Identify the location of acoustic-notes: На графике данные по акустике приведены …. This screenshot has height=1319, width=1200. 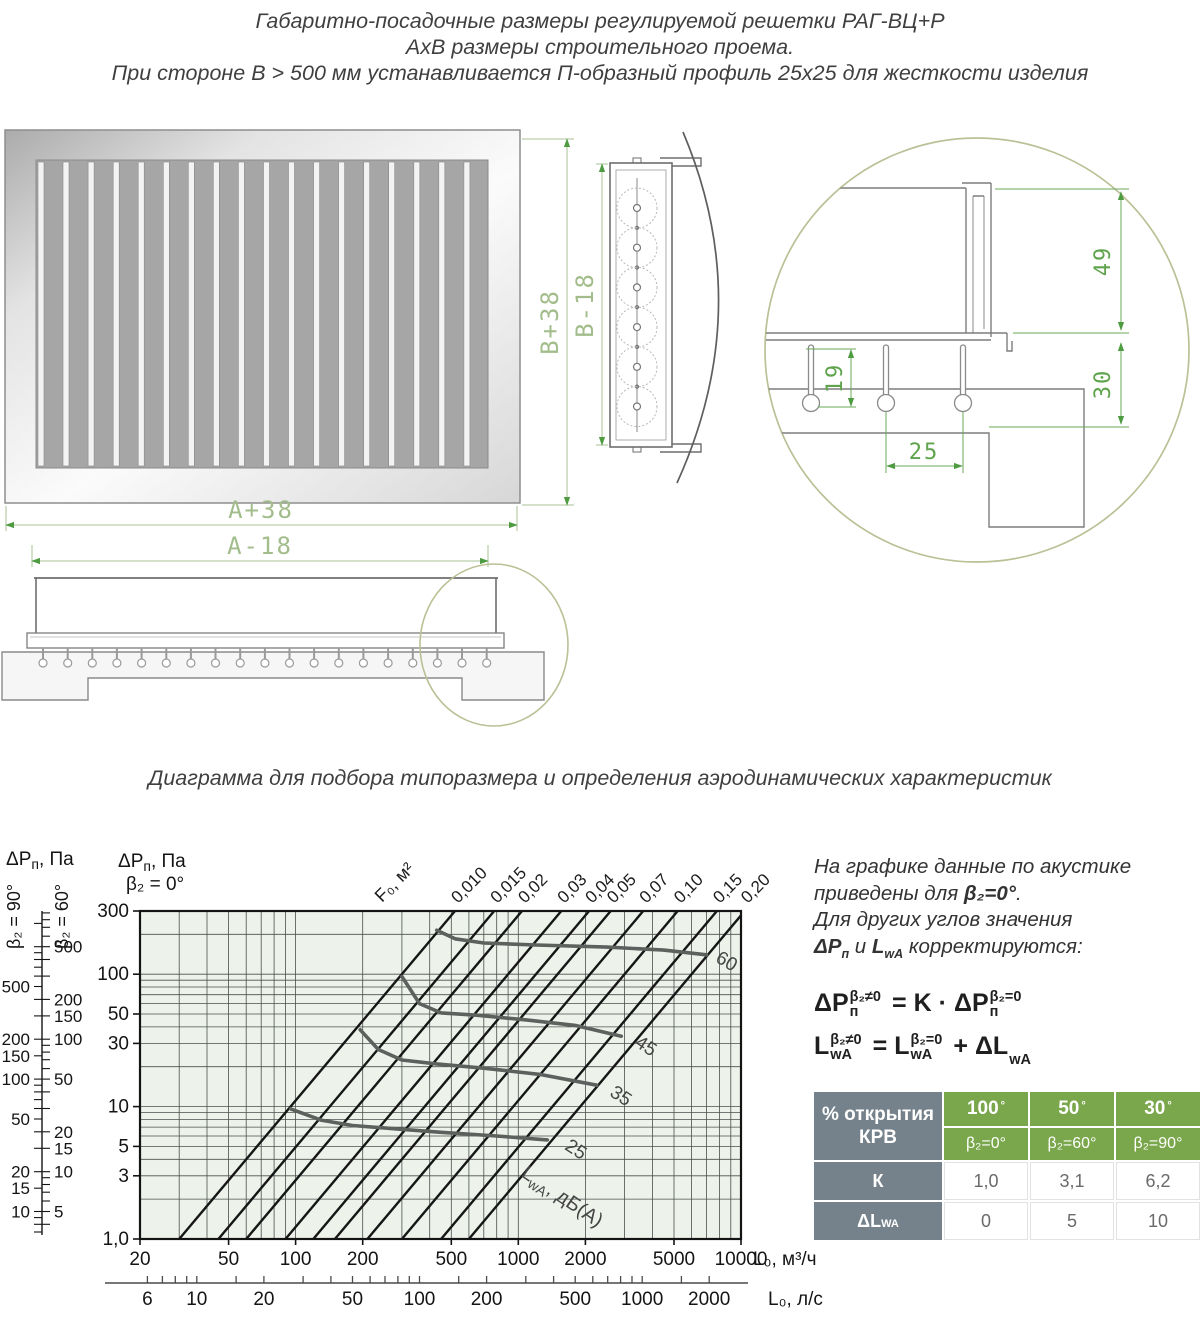
(1007, 910).